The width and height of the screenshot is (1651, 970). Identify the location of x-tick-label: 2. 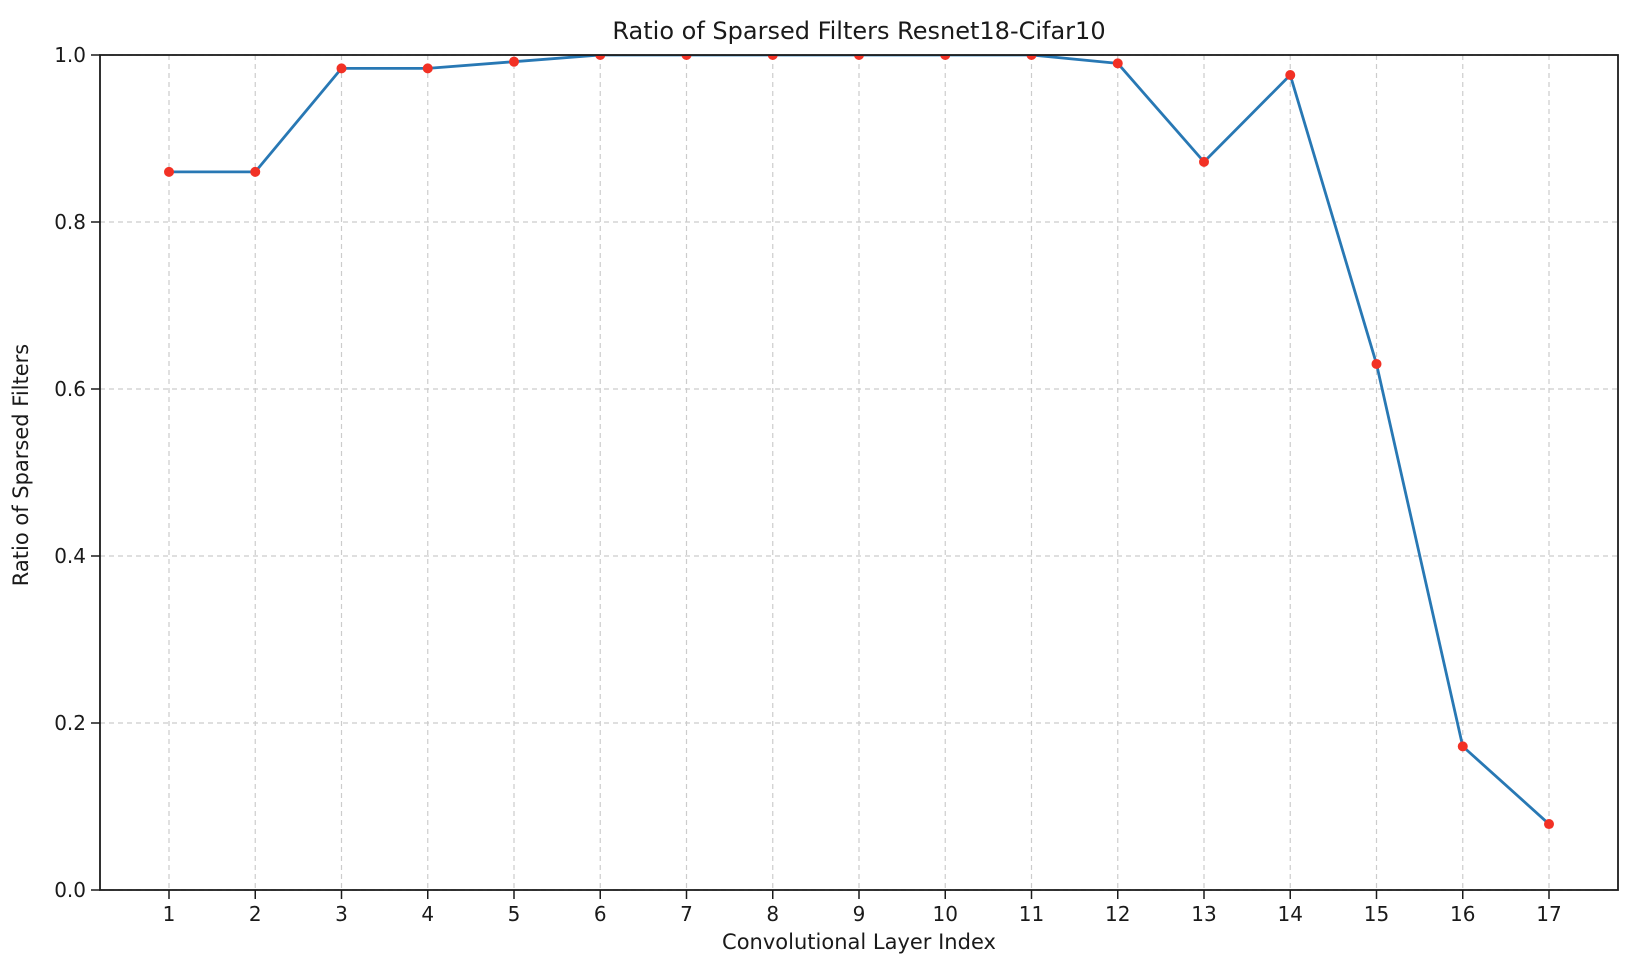
(255, 914).